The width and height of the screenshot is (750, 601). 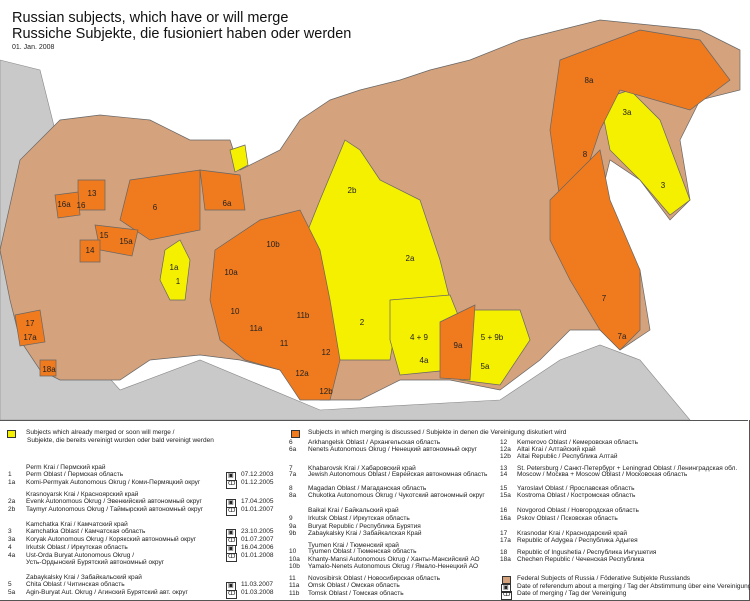 I want to click on region-magadan-chukotka, so click(x=640, y=115).